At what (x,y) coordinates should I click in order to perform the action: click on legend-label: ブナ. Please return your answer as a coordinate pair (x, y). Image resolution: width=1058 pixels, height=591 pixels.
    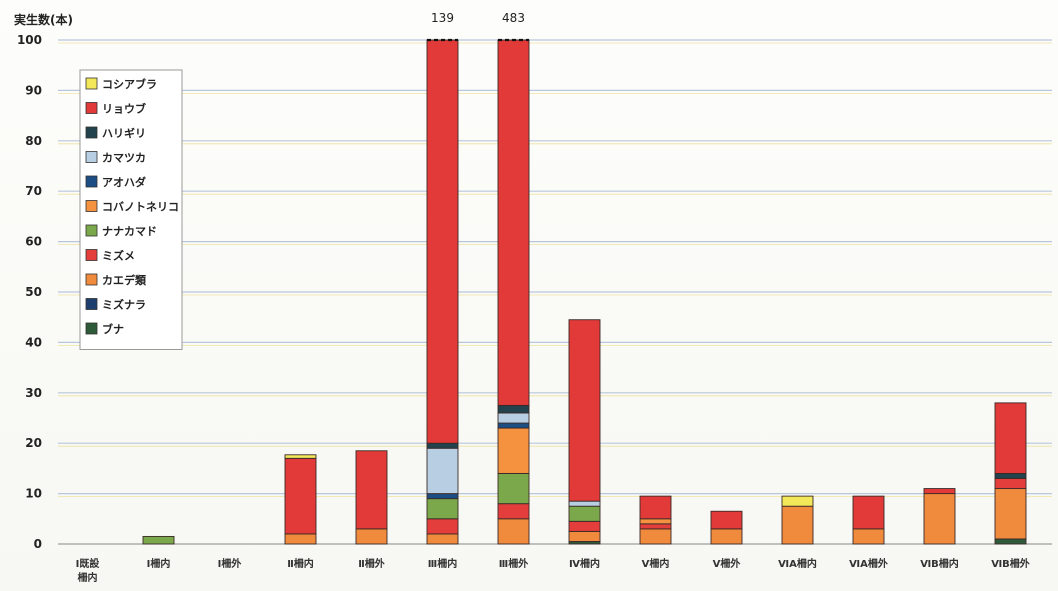
    Looking at the image, I should click on (113, 329).